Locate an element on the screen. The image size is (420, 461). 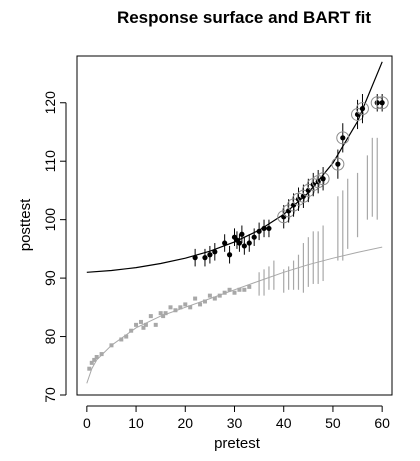
y-tick-label: 120 is located at coordinates (50, 103).